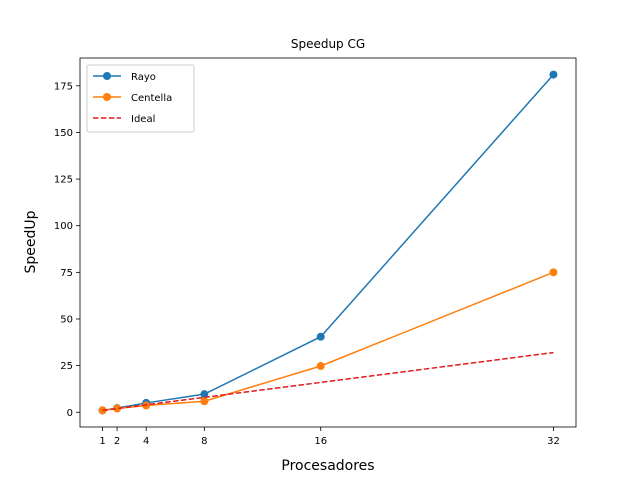 This screenshot has width=640, height=480. What do you see at coordinates (70, 413) in the screenshot?
I see `y-tick-label: 0` at bounding box center [70, 413].